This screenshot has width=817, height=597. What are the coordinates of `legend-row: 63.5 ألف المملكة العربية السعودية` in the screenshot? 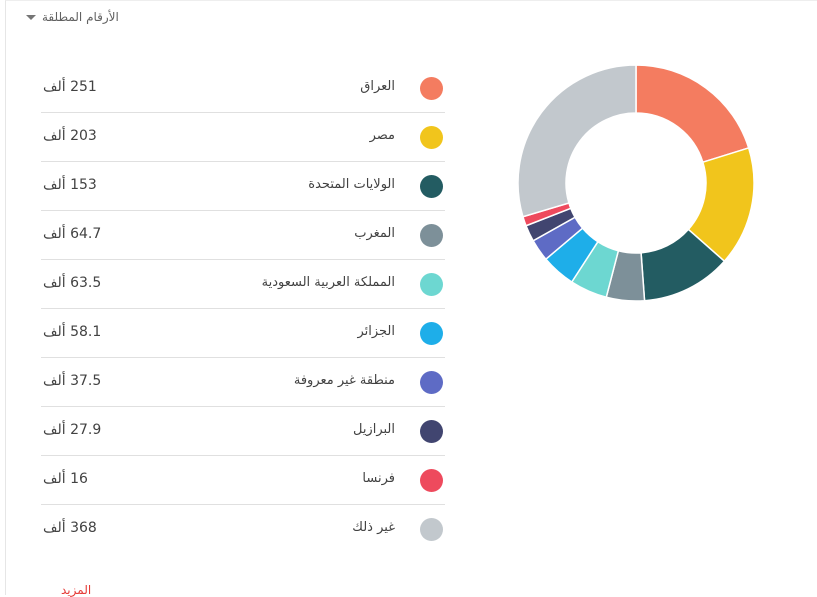 It's located at (243, 284).